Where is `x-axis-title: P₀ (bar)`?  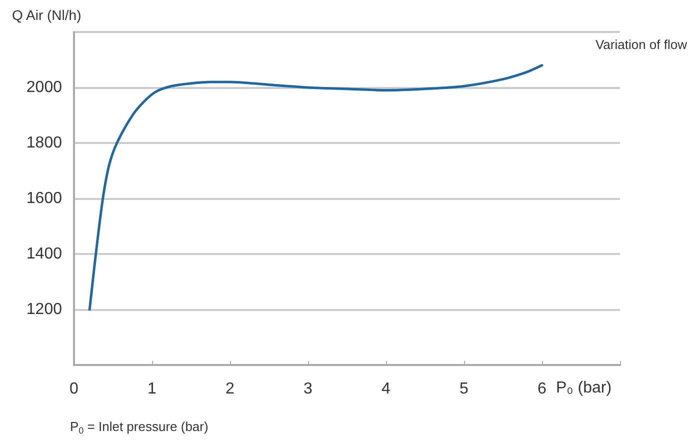 x-axis-title: P₀ (bar) is located at coordinates (584, 388).